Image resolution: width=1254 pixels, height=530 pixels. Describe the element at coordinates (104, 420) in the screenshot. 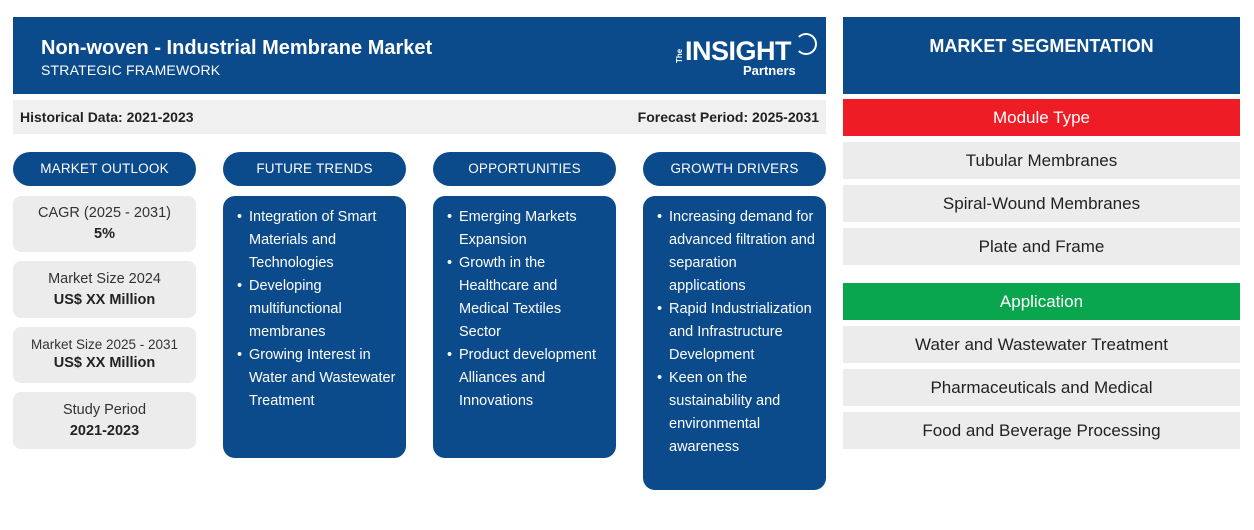

I see `stat-study-period: Study Period 2021-2023` at that location.